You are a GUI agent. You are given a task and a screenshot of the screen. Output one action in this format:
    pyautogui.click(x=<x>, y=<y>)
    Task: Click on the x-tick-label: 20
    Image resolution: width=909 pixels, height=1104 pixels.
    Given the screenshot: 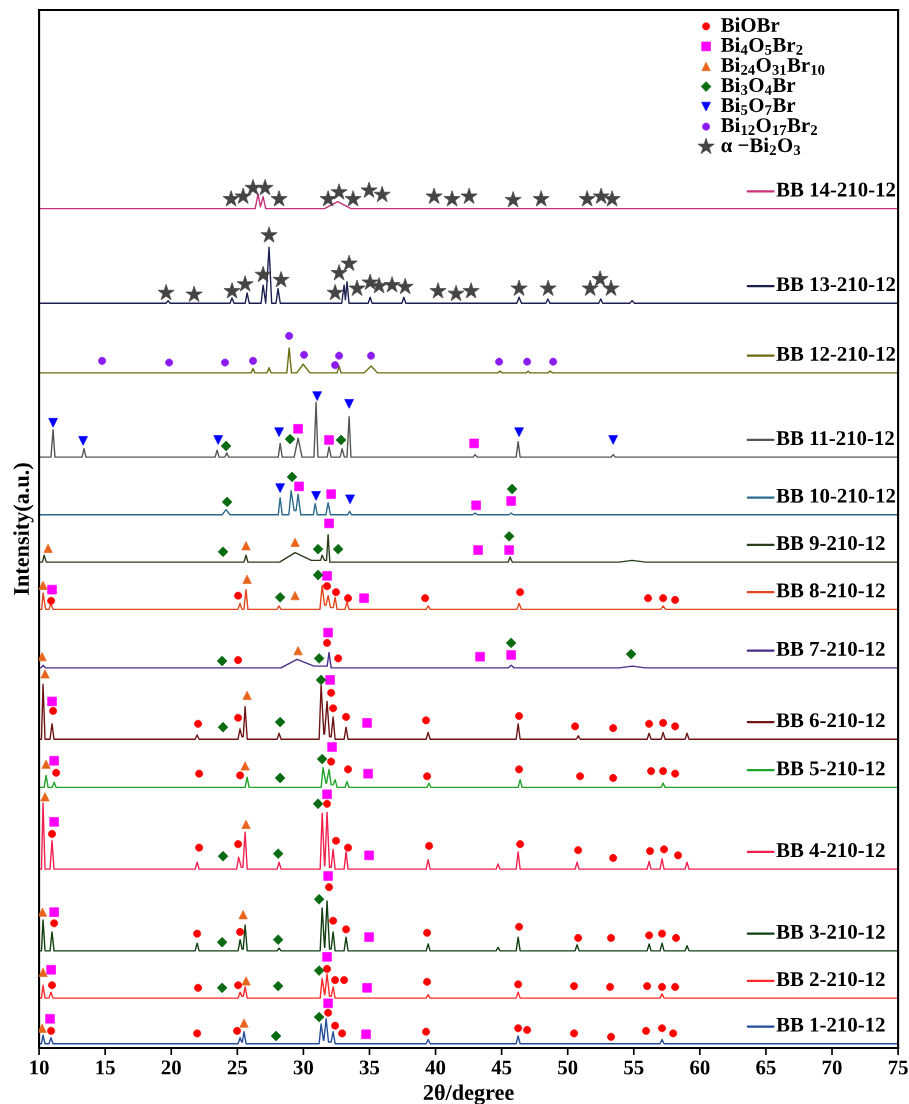 What is the action you would take?
    pyautogui.click(x=171, y=1067)
    